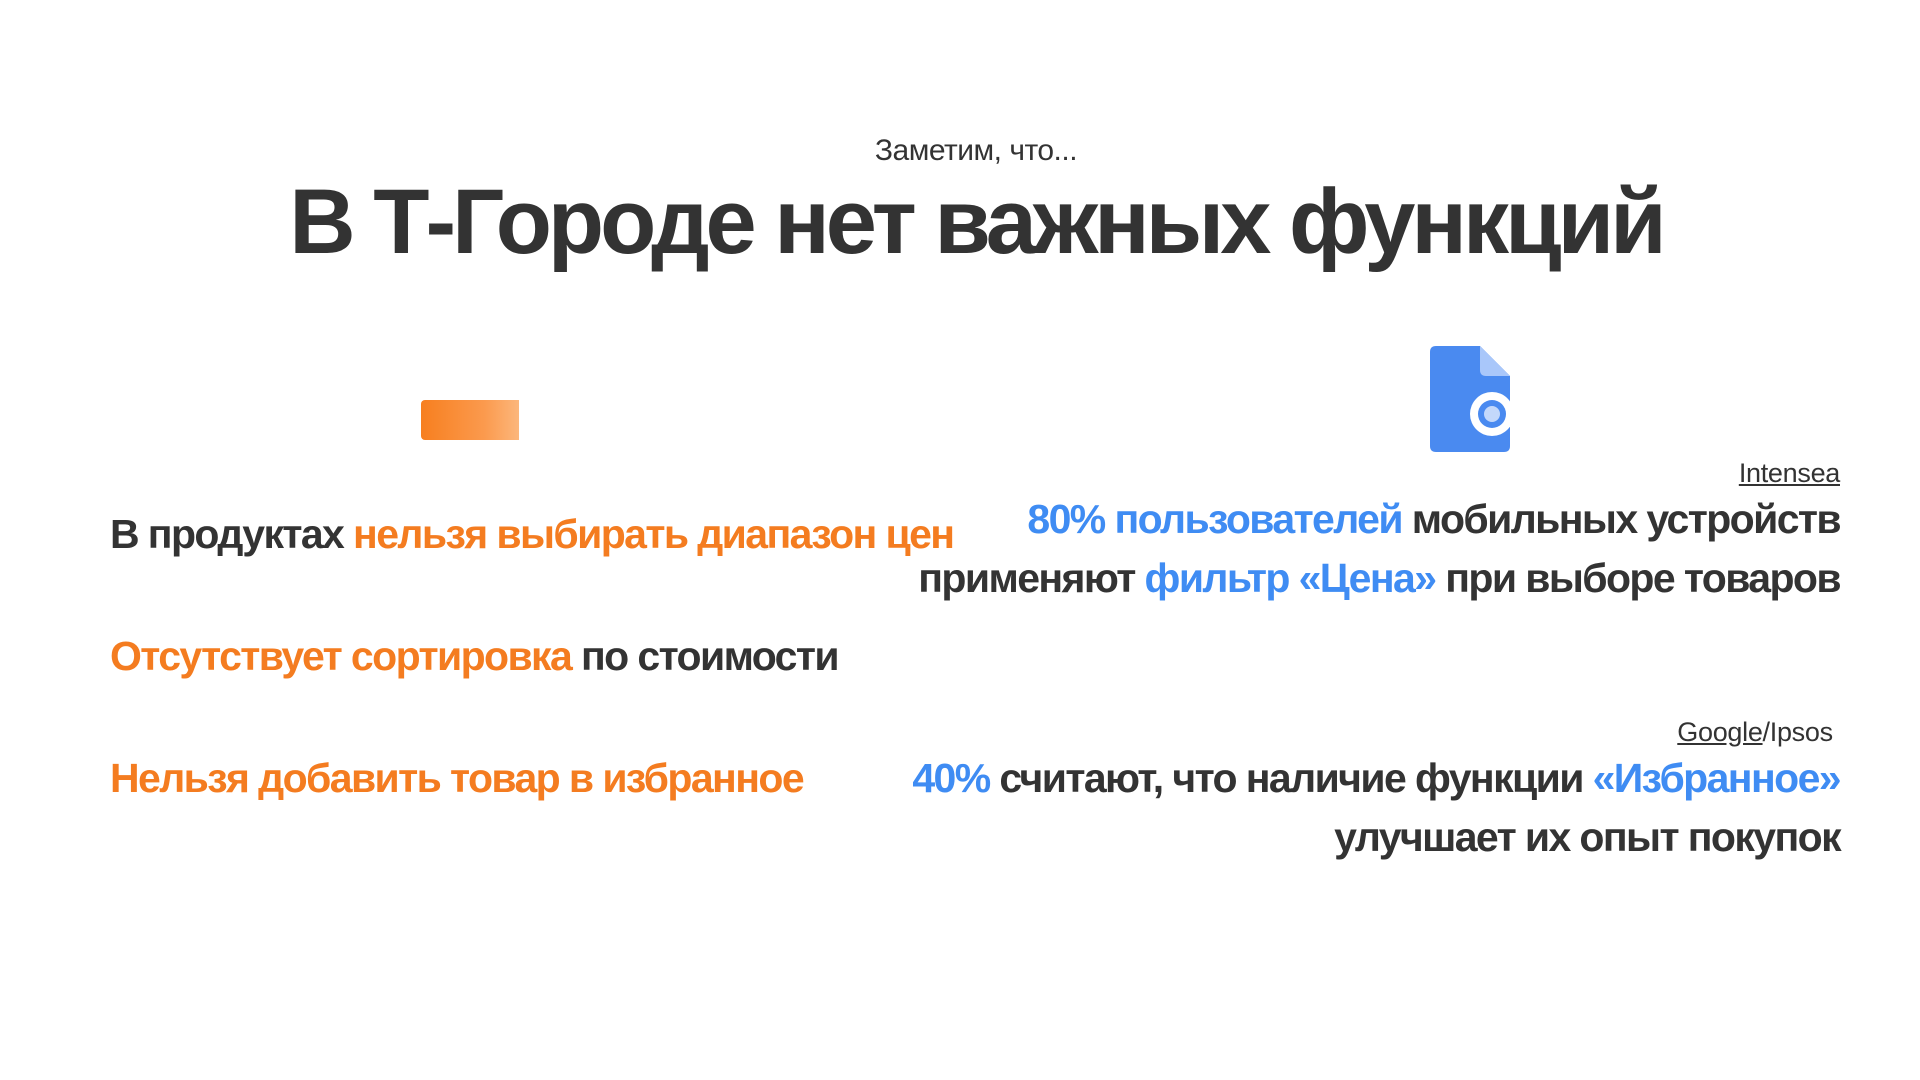  I want to click on source-label: Intensea, so click(1360, 473).